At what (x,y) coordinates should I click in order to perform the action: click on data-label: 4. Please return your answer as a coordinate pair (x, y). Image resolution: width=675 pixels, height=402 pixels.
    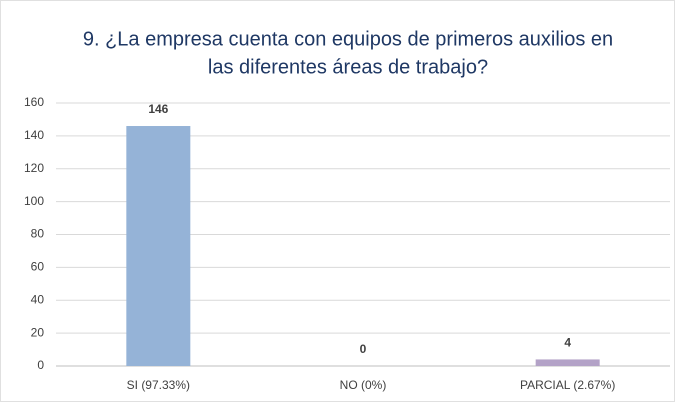
    Looking at the image, I should click on (567, 343).